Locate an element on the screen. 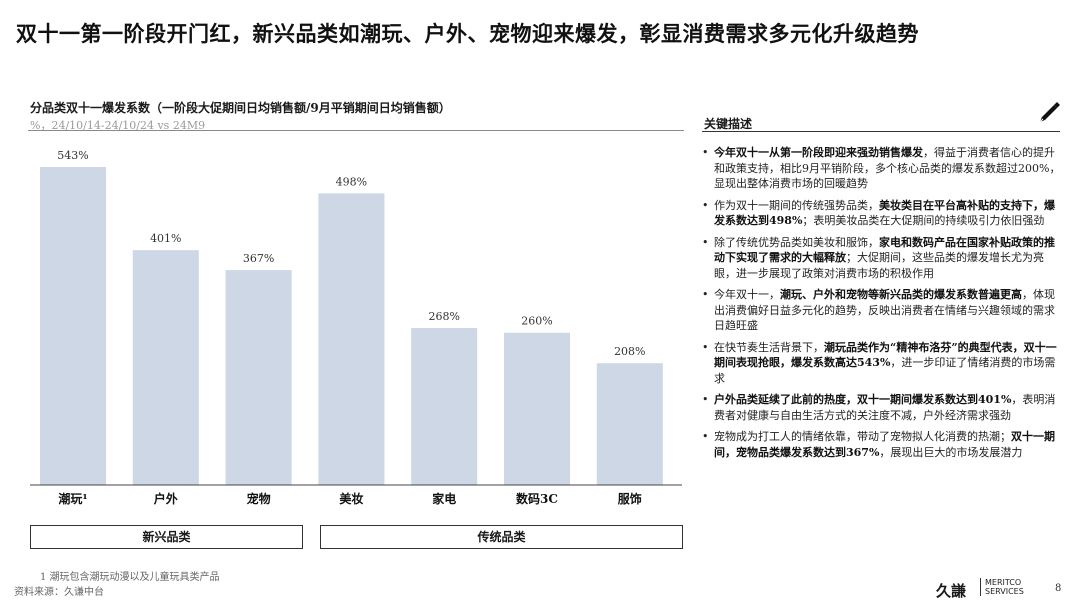  key-point-text: 今年双十一， is located at coordinates (747, 294).